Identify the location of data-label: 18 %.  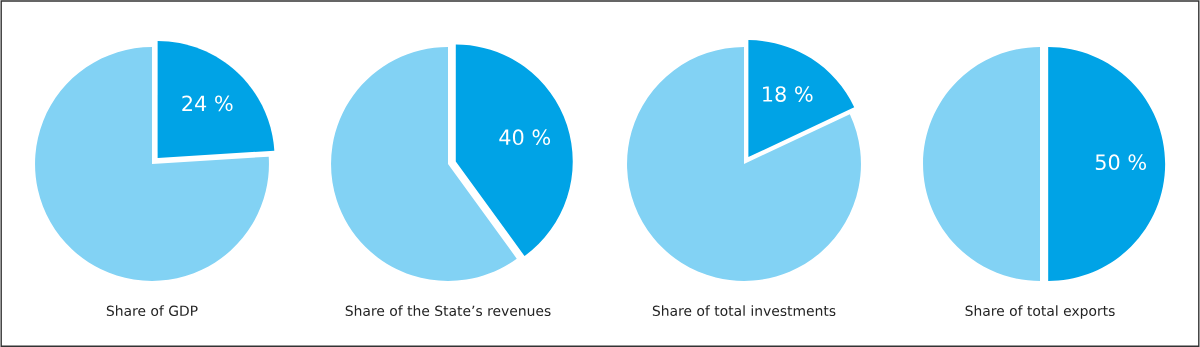
(788, 94).